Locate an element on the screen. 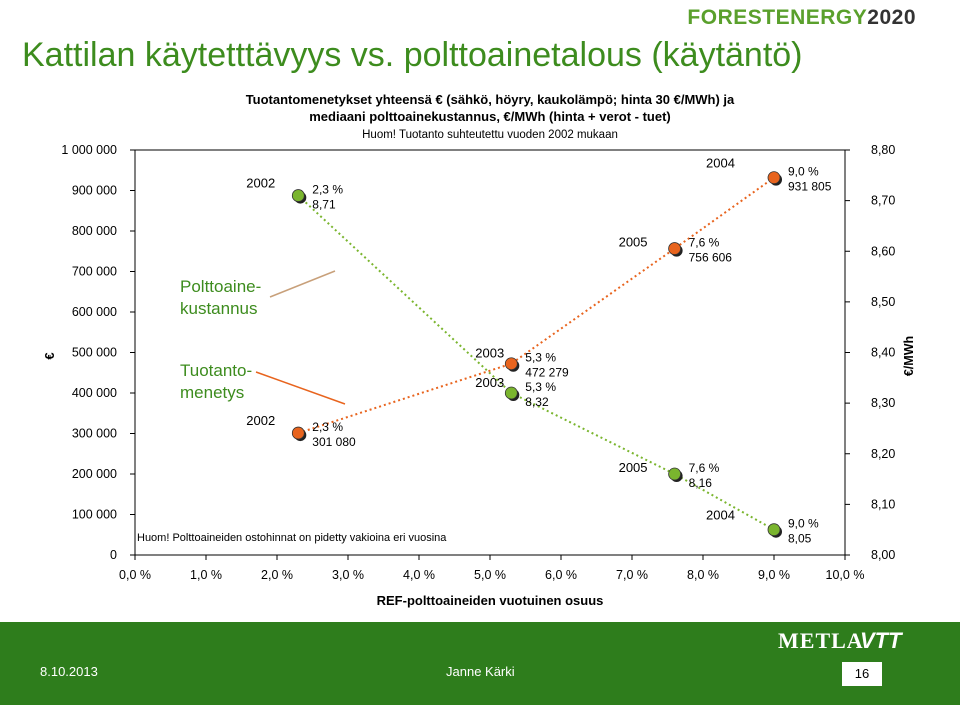  data-label-value: 8,05 is located at coordinates (800, 539).